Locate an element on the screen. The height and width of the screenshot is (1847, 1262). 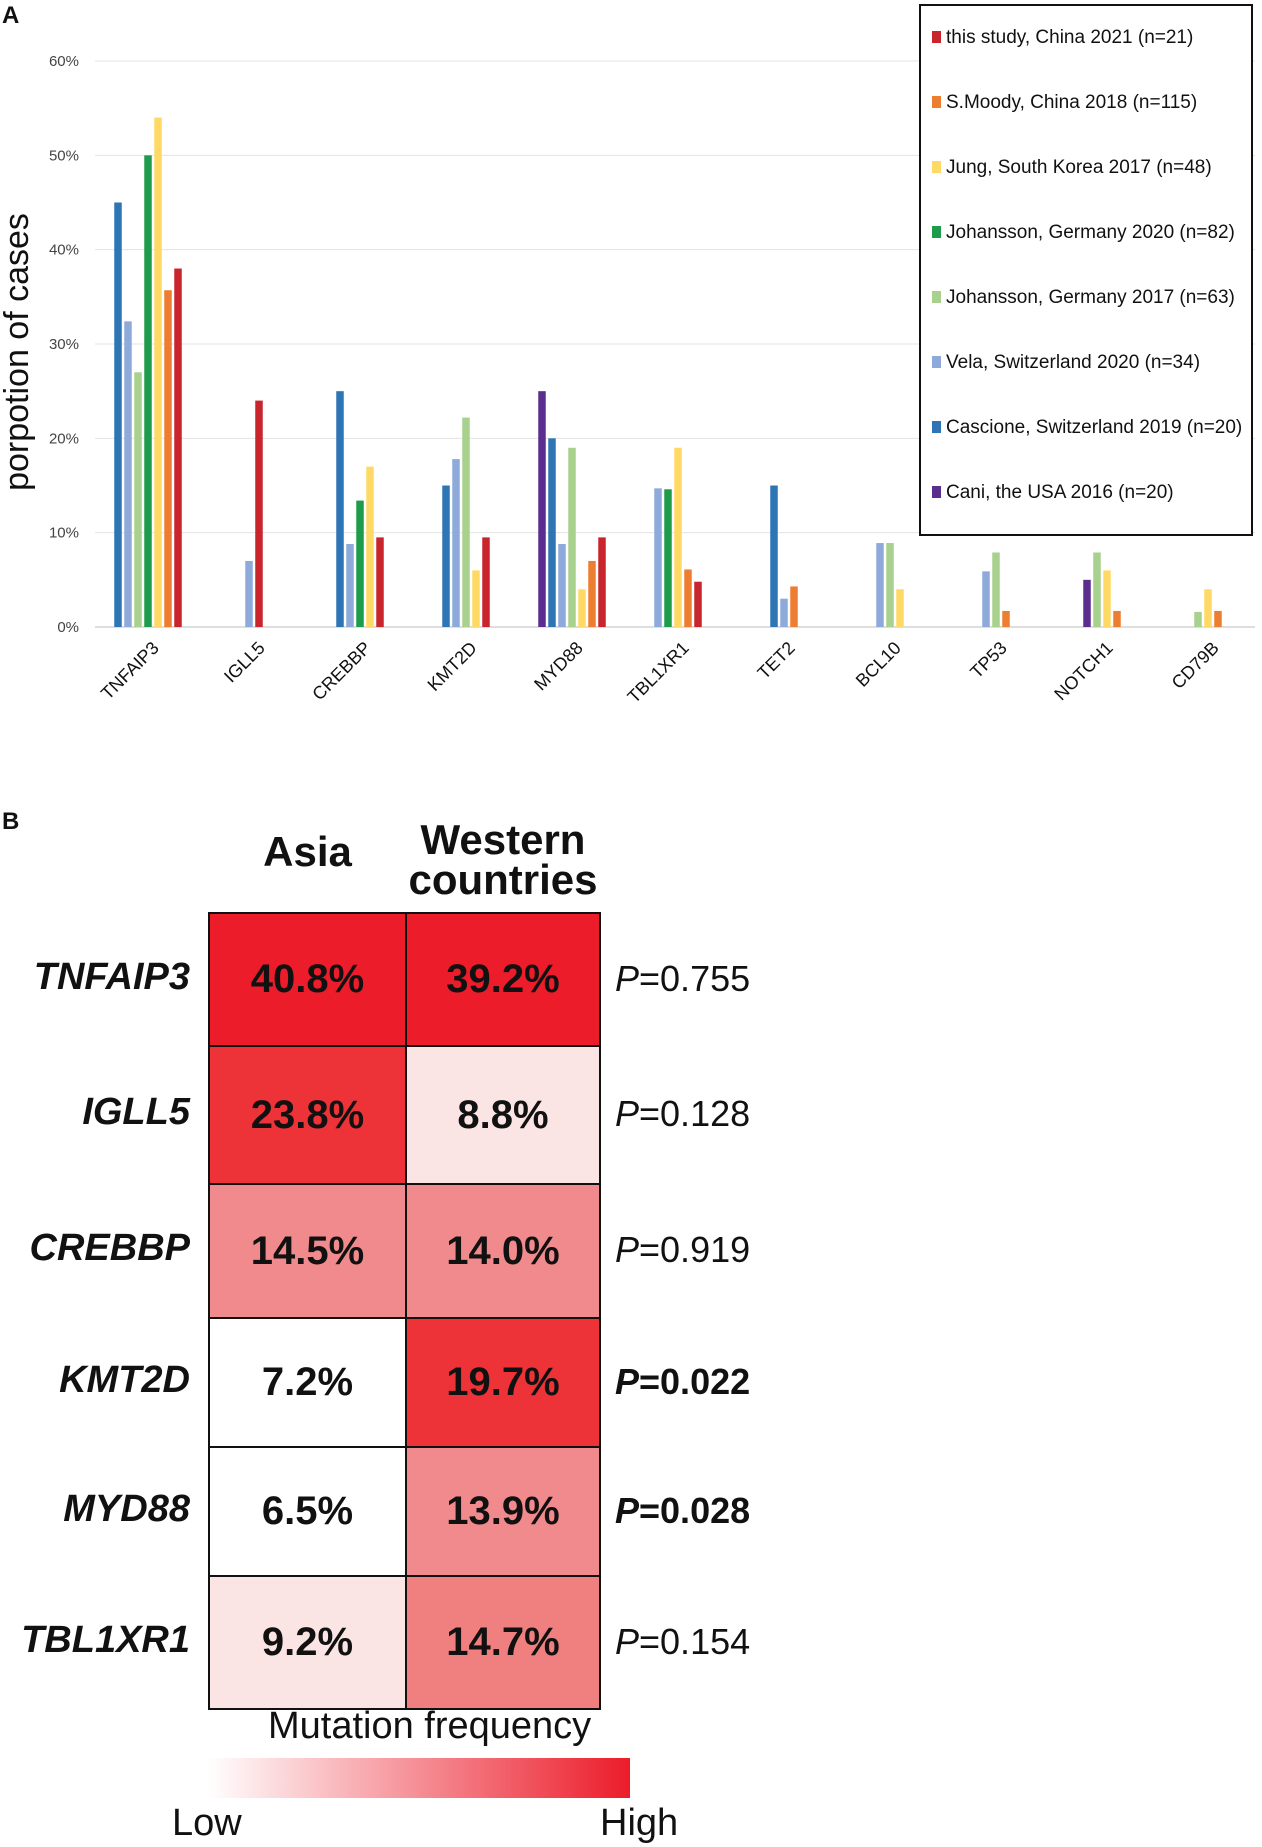
heatmap-cell: 14.7% is located at coordinates (503, 1642).